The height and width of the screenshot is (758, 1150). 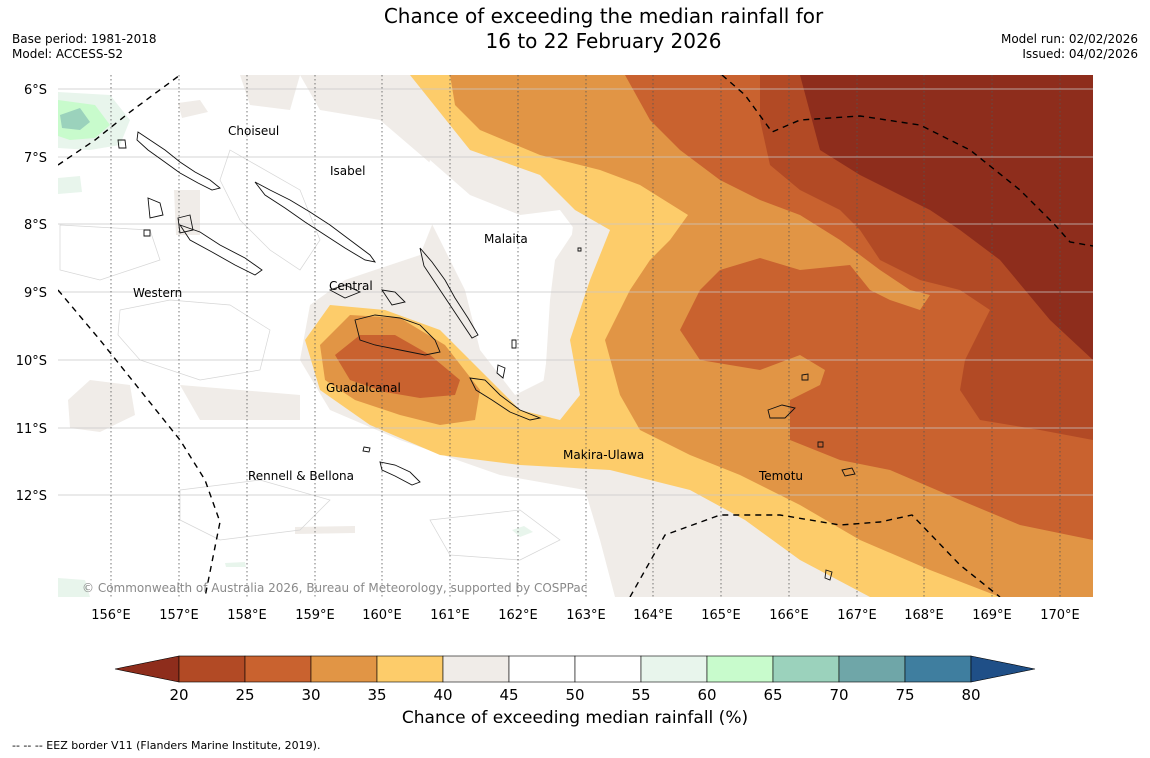 I want to click on island-rennell, so click(x=400, y=473).